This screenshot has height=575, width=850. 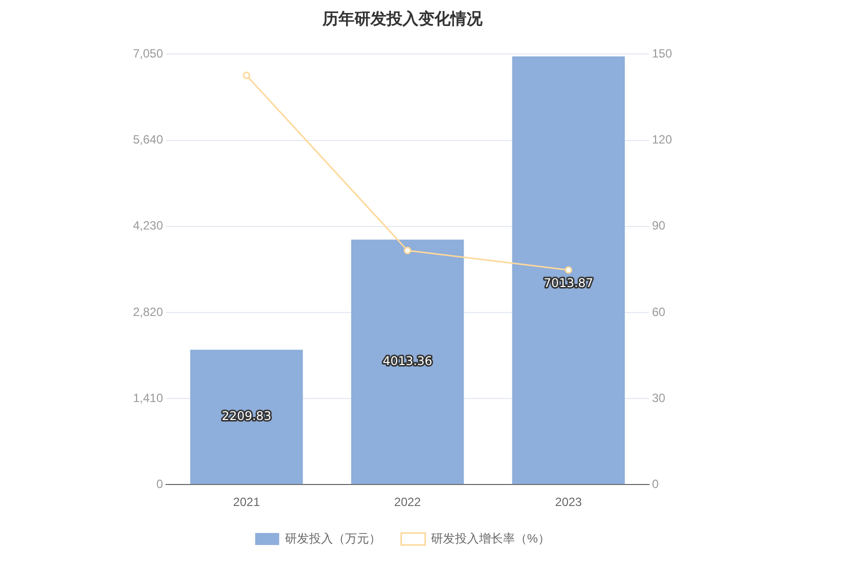 I want to click on x-tick-label: 2021, so click(x=246, y=502).